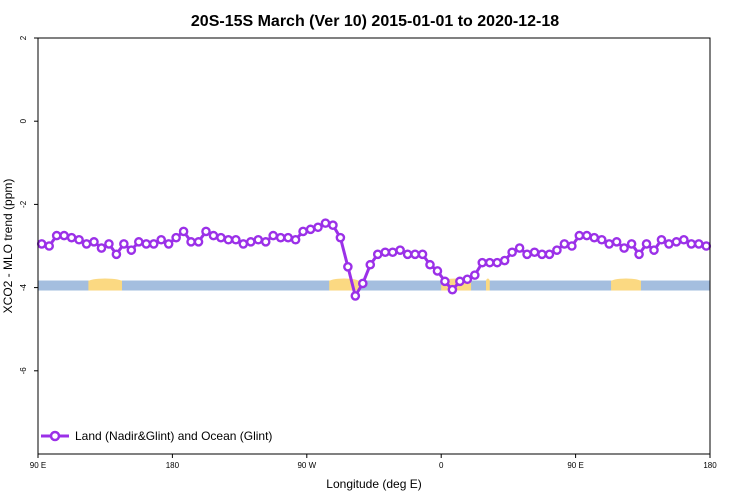 This screenshot has height=500, width=750. I want to click on legend: Land (Nadir&Glint) and Ocean (Glint), so click(156, 436).